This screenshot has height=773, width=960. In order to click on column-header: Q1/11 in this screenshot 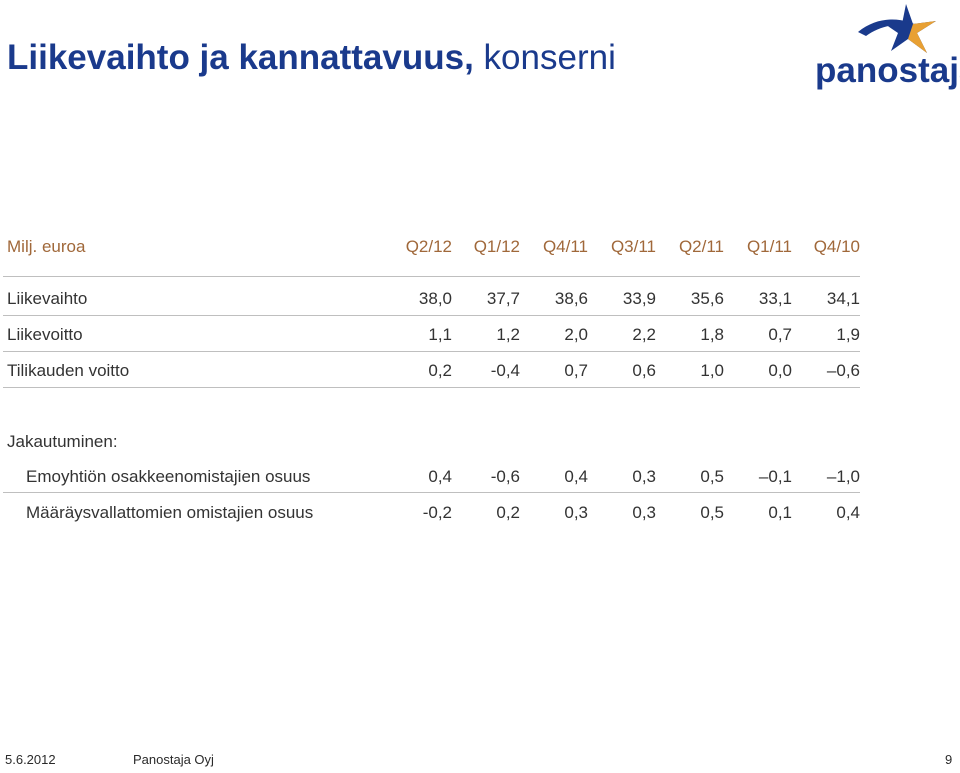, I will do `click(769, 246)`.